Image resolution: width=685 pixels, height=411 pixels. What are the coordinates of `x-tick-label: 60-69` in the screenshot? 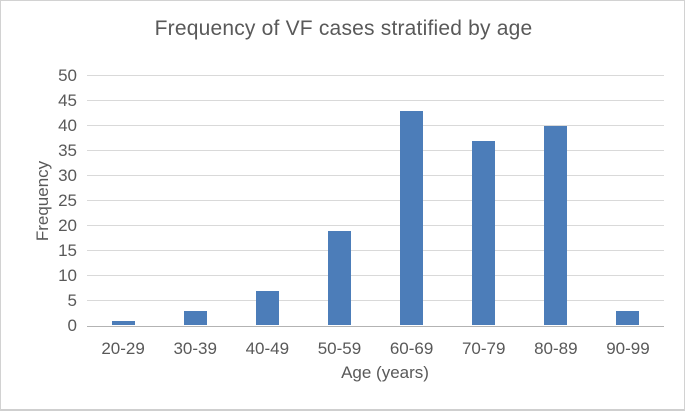 It's located at (411, 348).